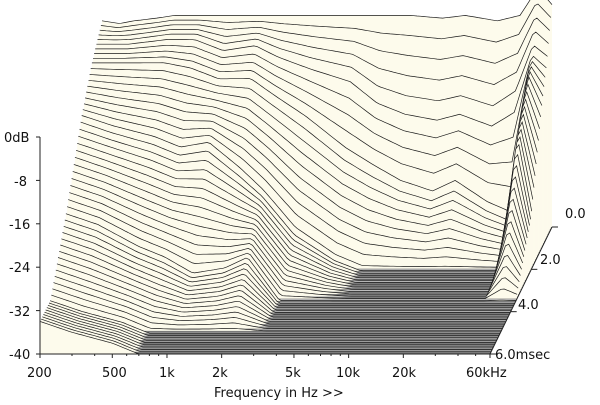 Image resolution: width=600 pixels, height=405 pixels. What do you see at coordinates (404, 373) in the screenshot?
I see `x-tick-label: 20k` at bounding box center [404, 373].